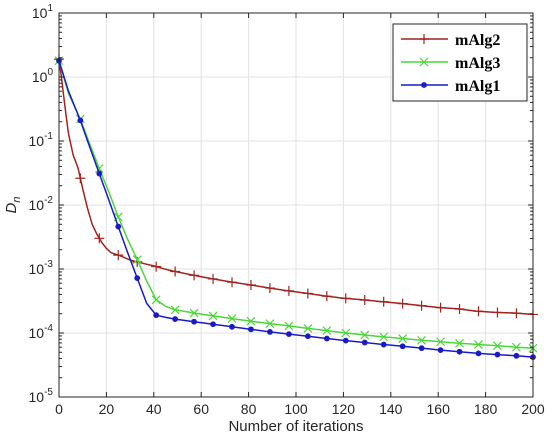 This screenshot has width=550, height=437. Describe the element at coordinates (450, 40) in the screenshot. I see `legend-entry: mAlg2` at that location.